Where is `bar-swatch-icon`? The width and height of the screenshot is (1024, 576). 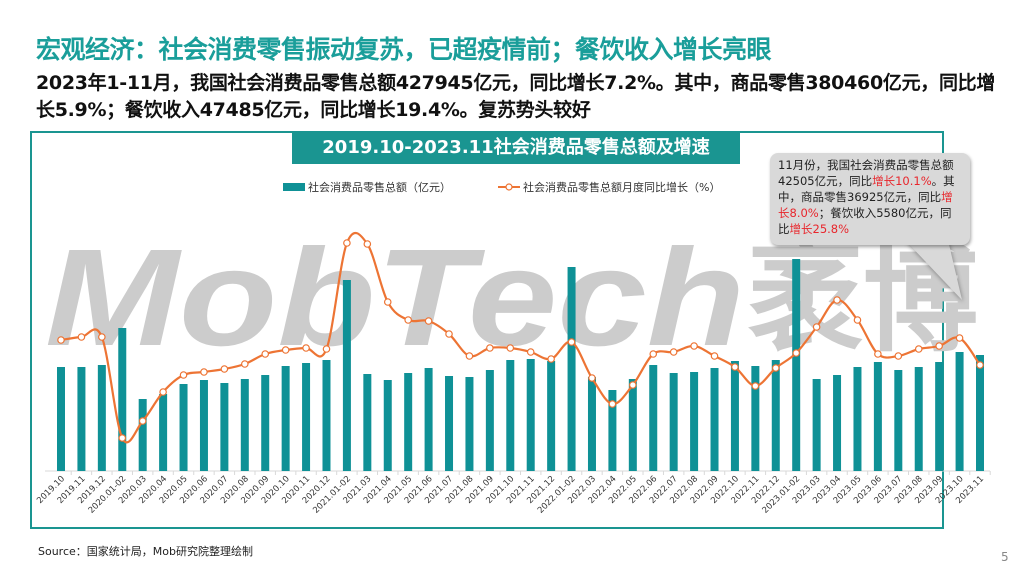
bar-swatch-icon is located at coordinates (294, 187).